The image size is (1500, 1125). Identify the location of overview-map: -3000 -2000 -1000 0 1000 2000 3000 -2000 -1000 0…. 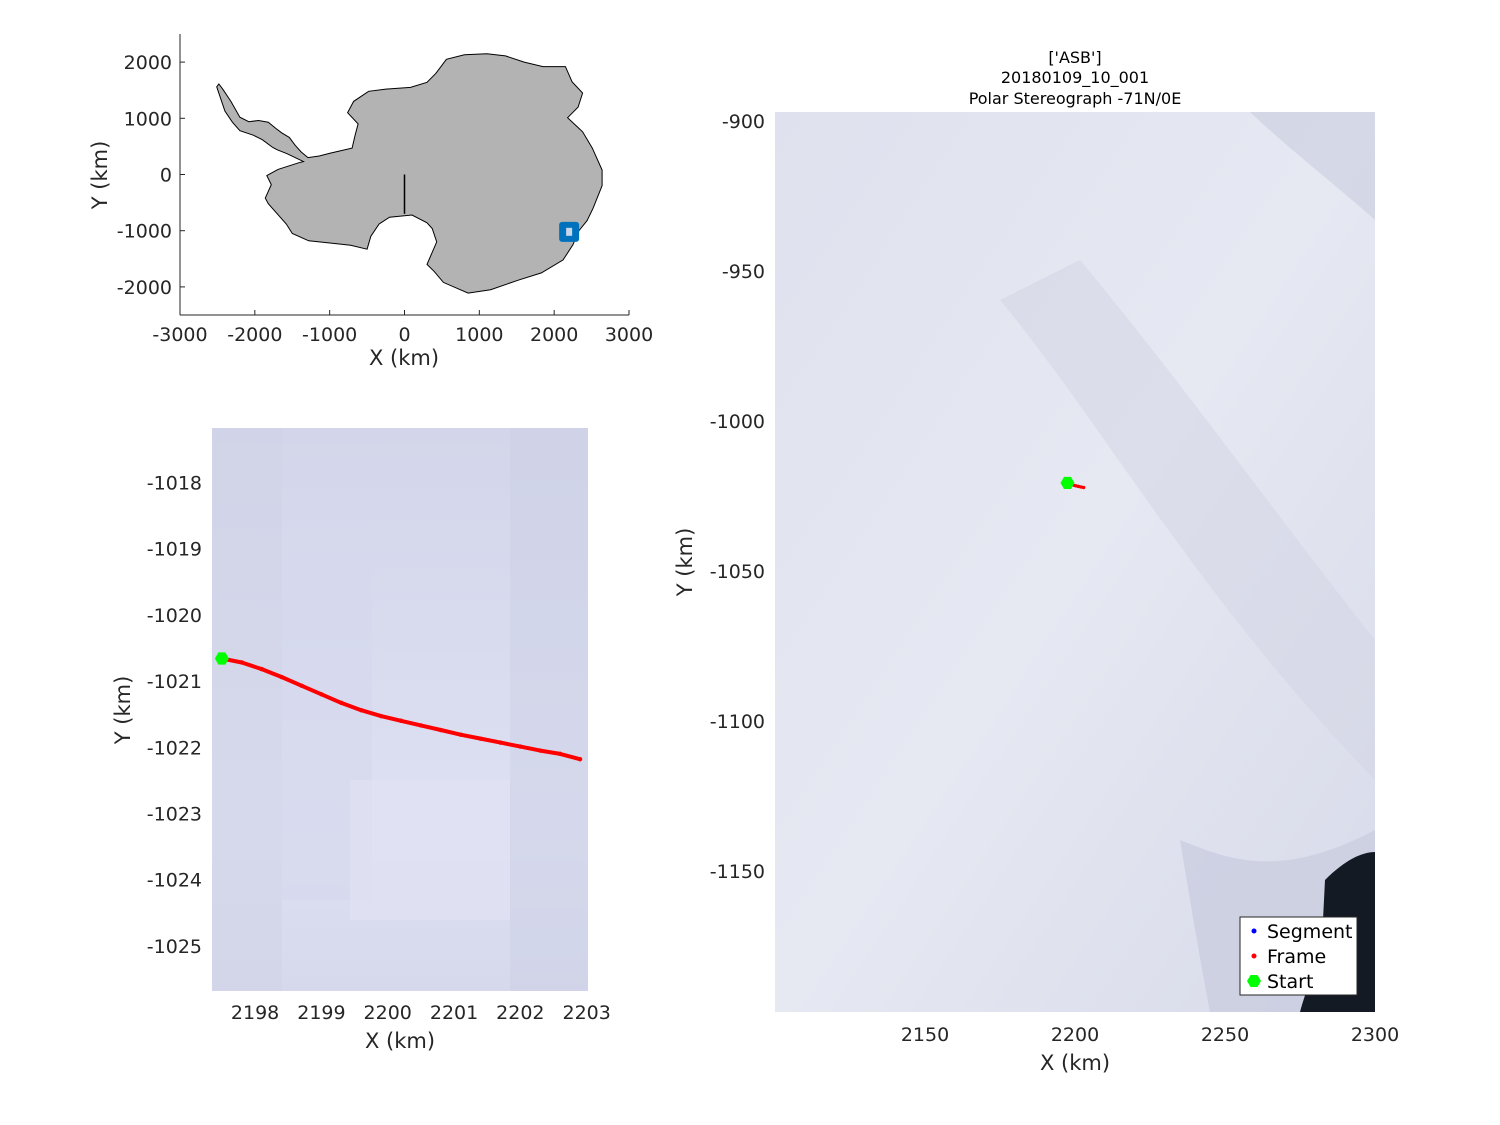
(370, 202).